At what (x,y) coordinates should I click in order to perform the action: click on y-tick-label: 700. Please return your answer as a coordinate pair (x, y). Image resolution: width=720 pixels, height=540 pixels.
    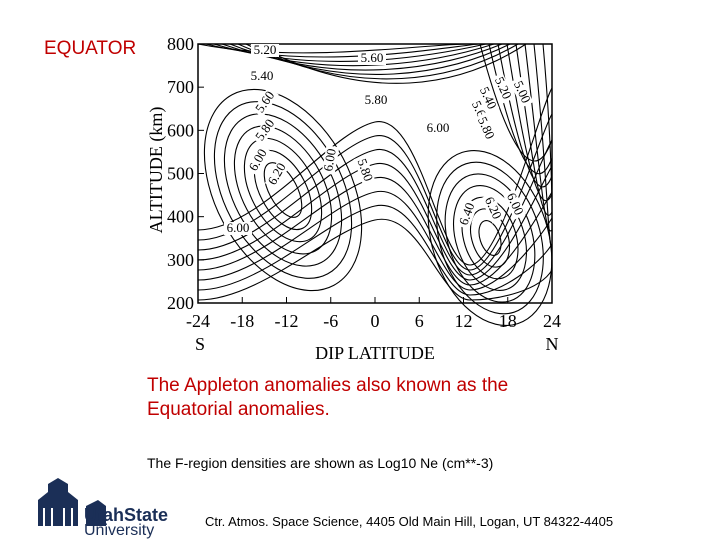
    Looking at the image, I should click on (180, 87).